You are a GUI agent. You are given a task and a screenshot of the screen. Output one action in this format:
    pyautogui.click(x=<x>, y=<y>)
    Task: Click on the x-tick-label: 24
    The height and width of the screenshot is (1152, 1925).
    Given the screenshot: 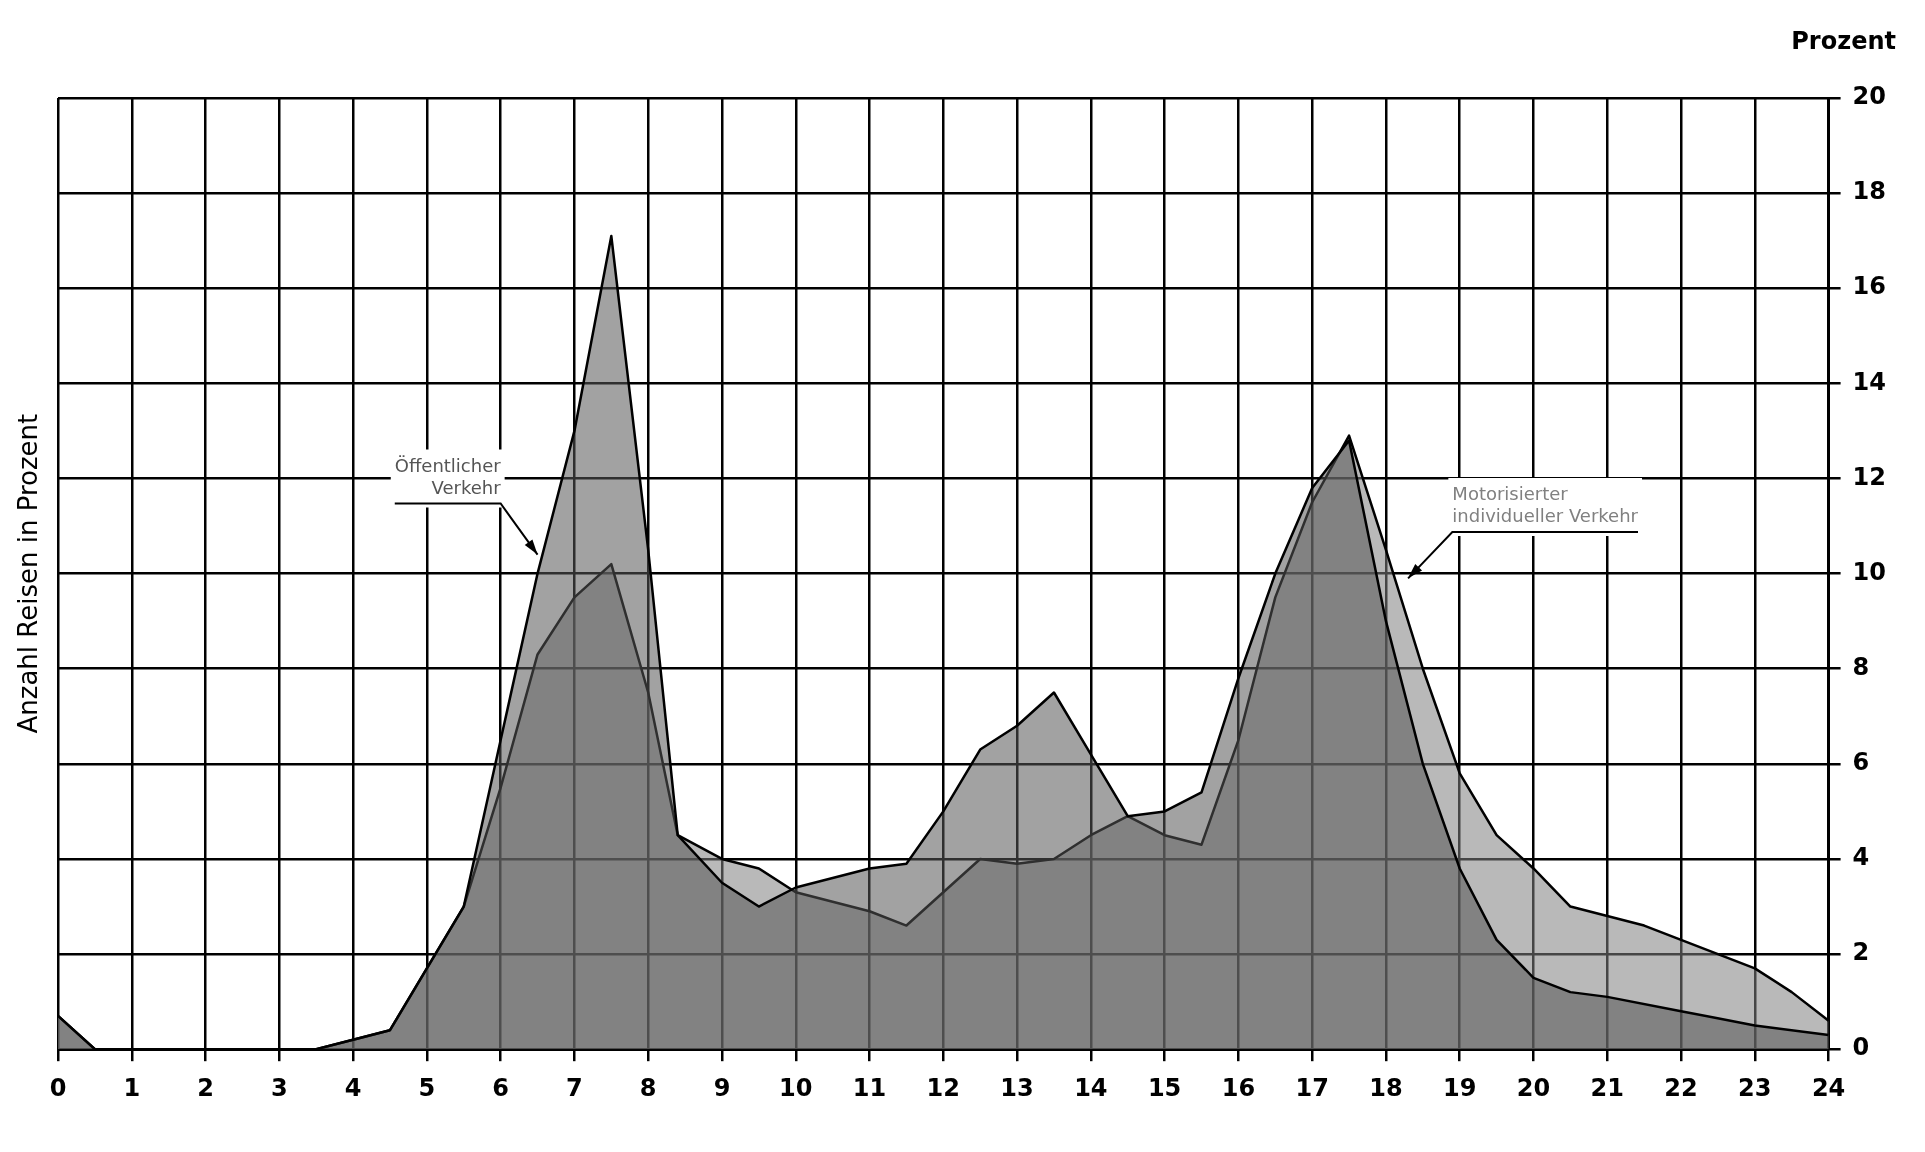 What is the action you would take?
    pyautogui.click(x=1828, y=1087)
    